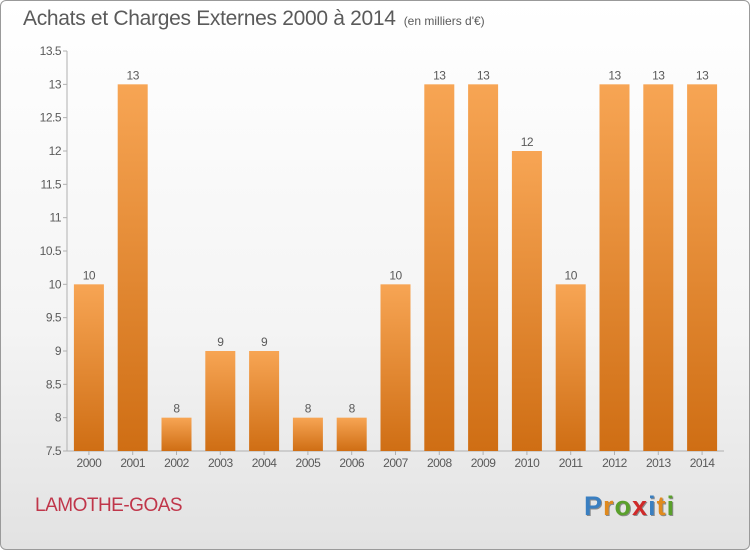 This screenshot has height=550, width=750. What do you see at coordinates (609, 506) in the screenshot?
I see `logo-letter: r` at bounding box center [609, 506].